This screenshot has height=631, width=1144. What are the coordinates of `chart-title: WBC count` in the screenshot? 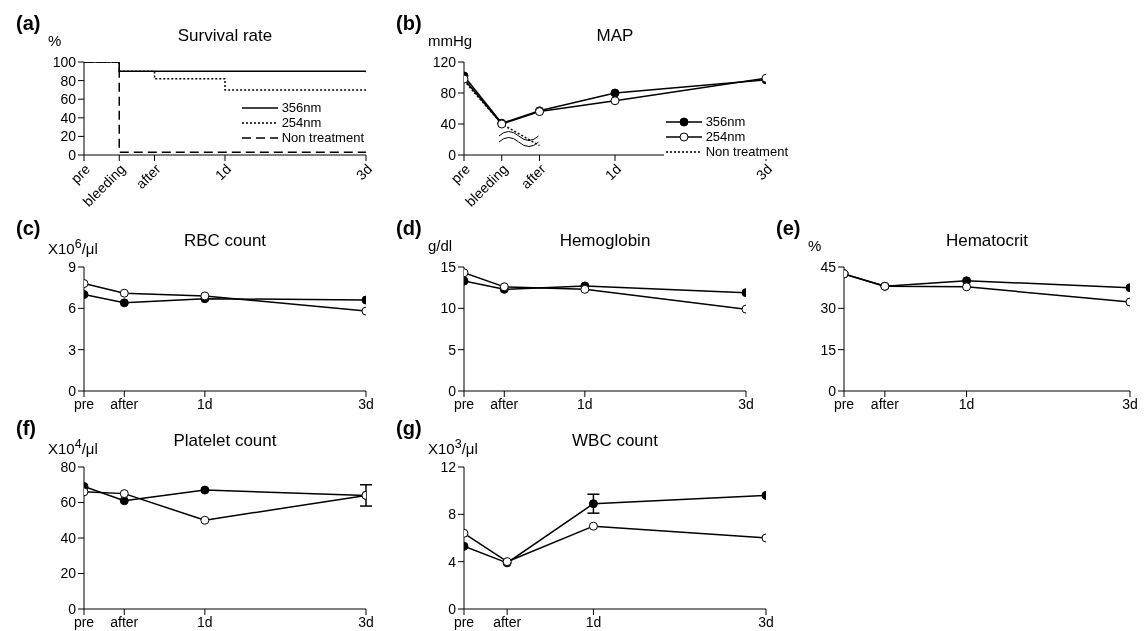 It's located at (615, 440).